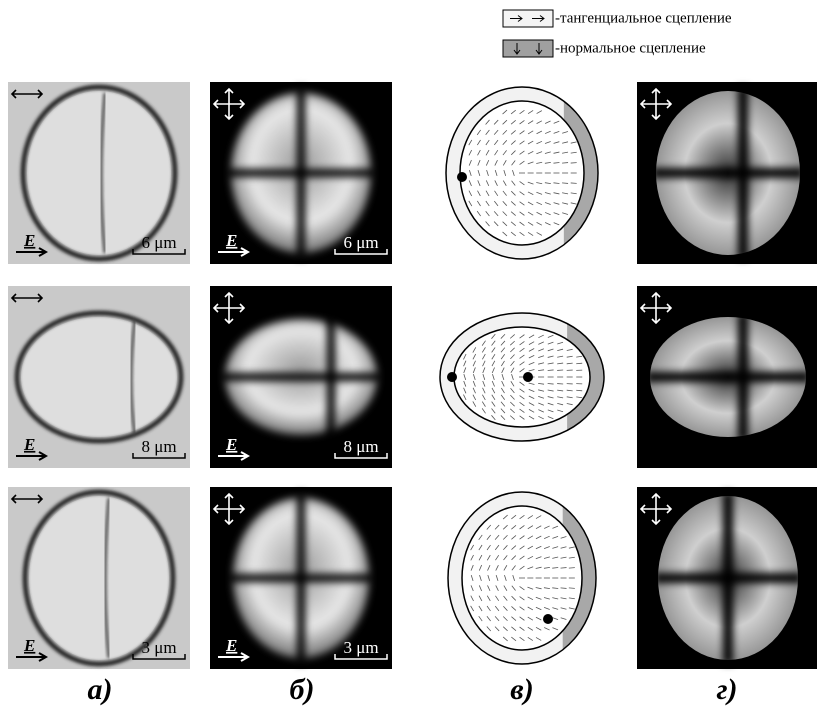  I want to click on defect-point, so click(462, 177).